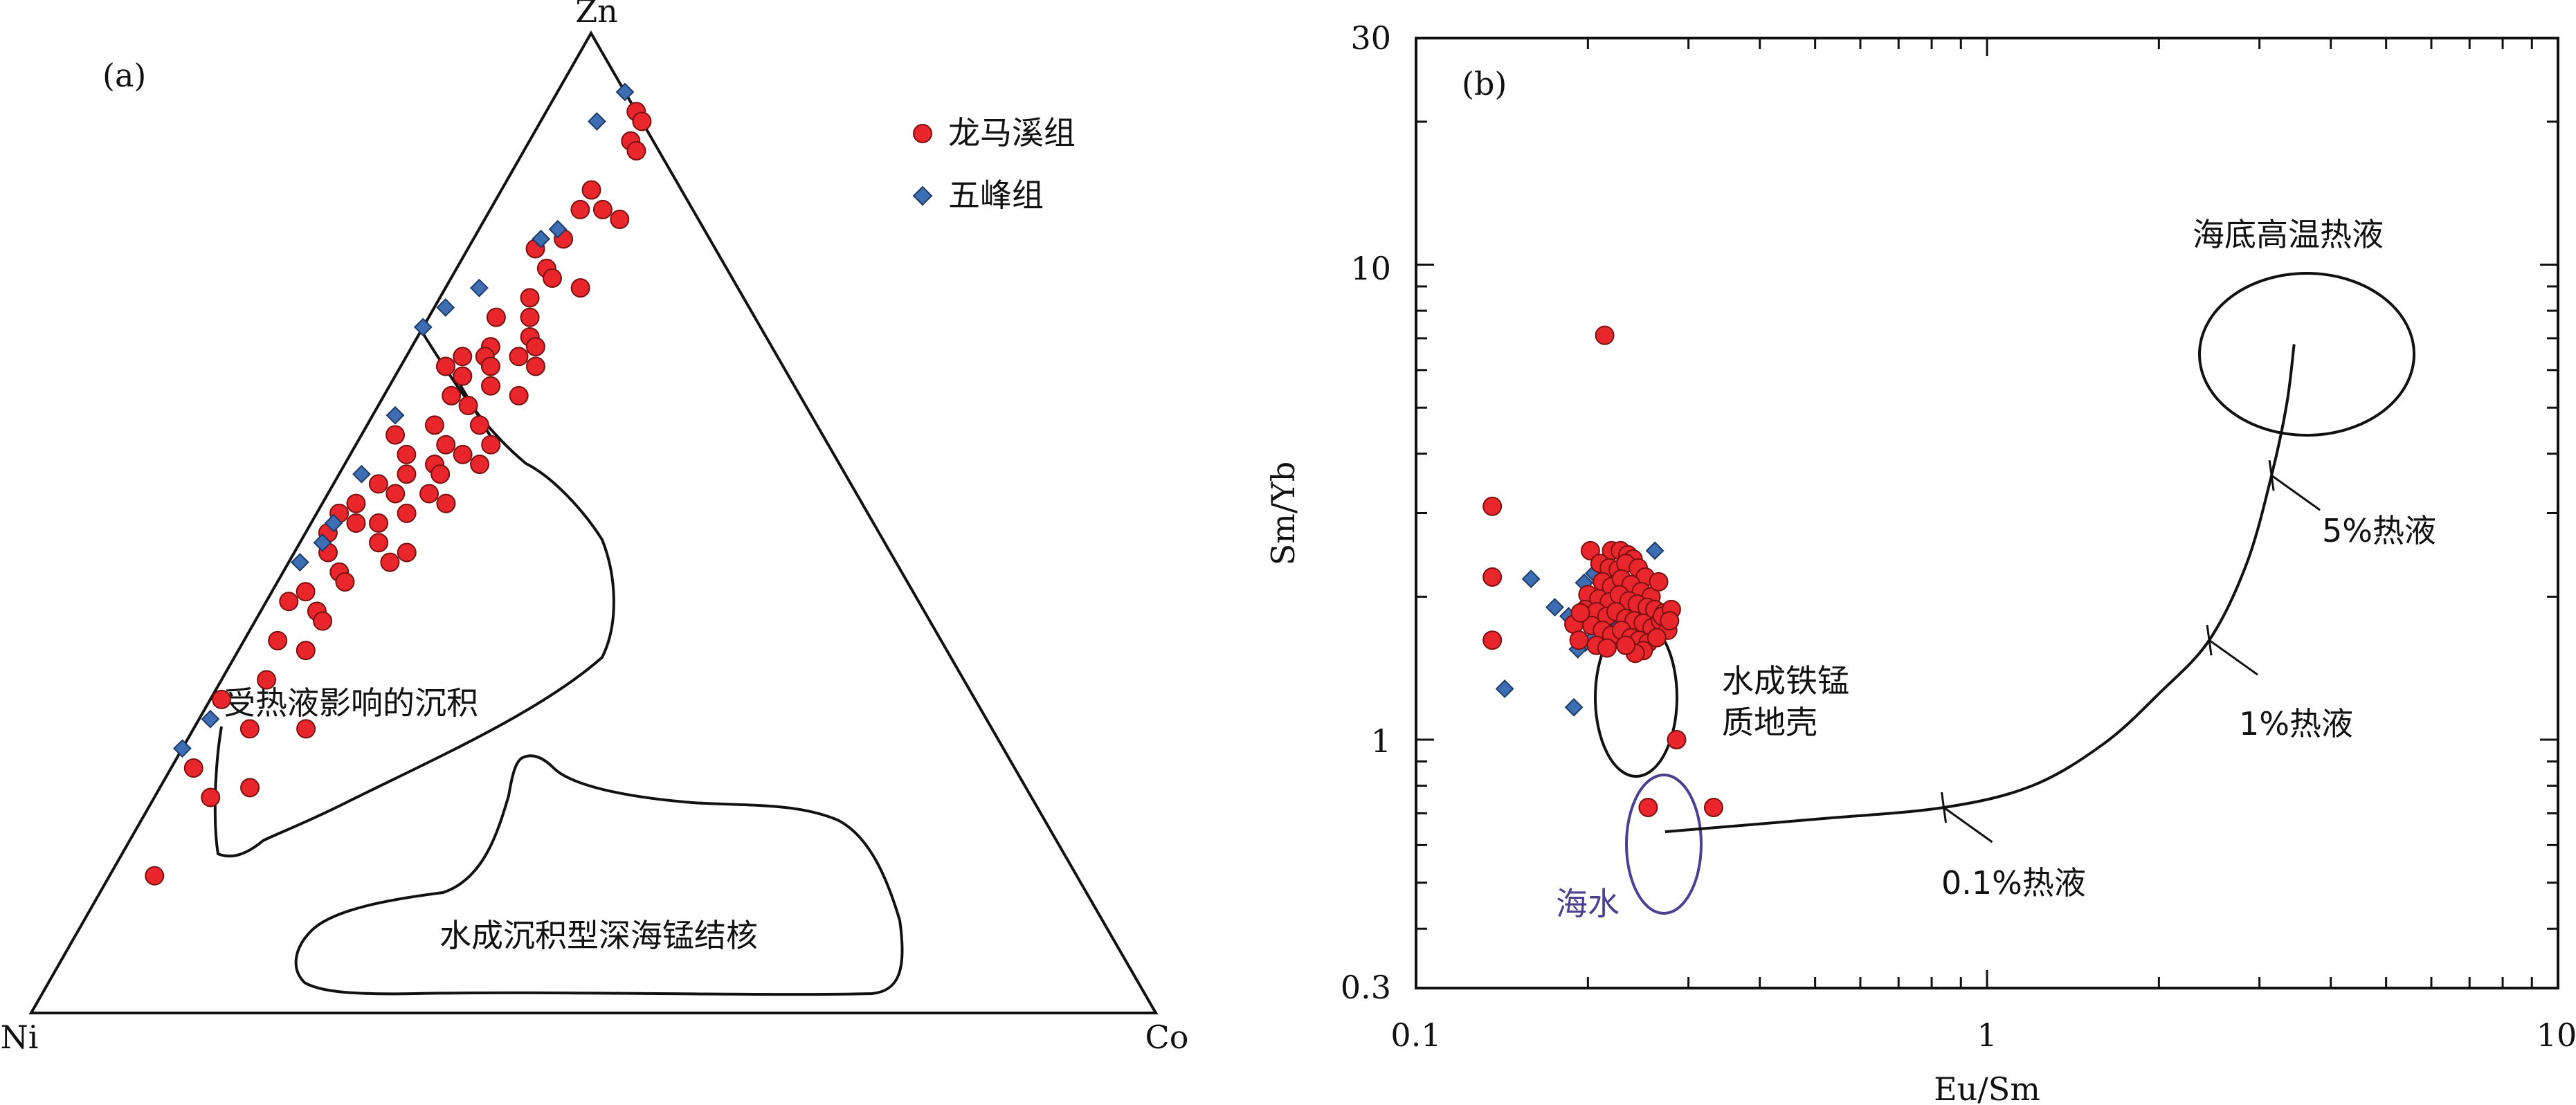 Image resolution: width=2576 pixels, height=1105 pixels. What do you see at coordinates (1602, 571) in the screenshot?
I see `log-plot-points` at bounding box center [1602, 571].